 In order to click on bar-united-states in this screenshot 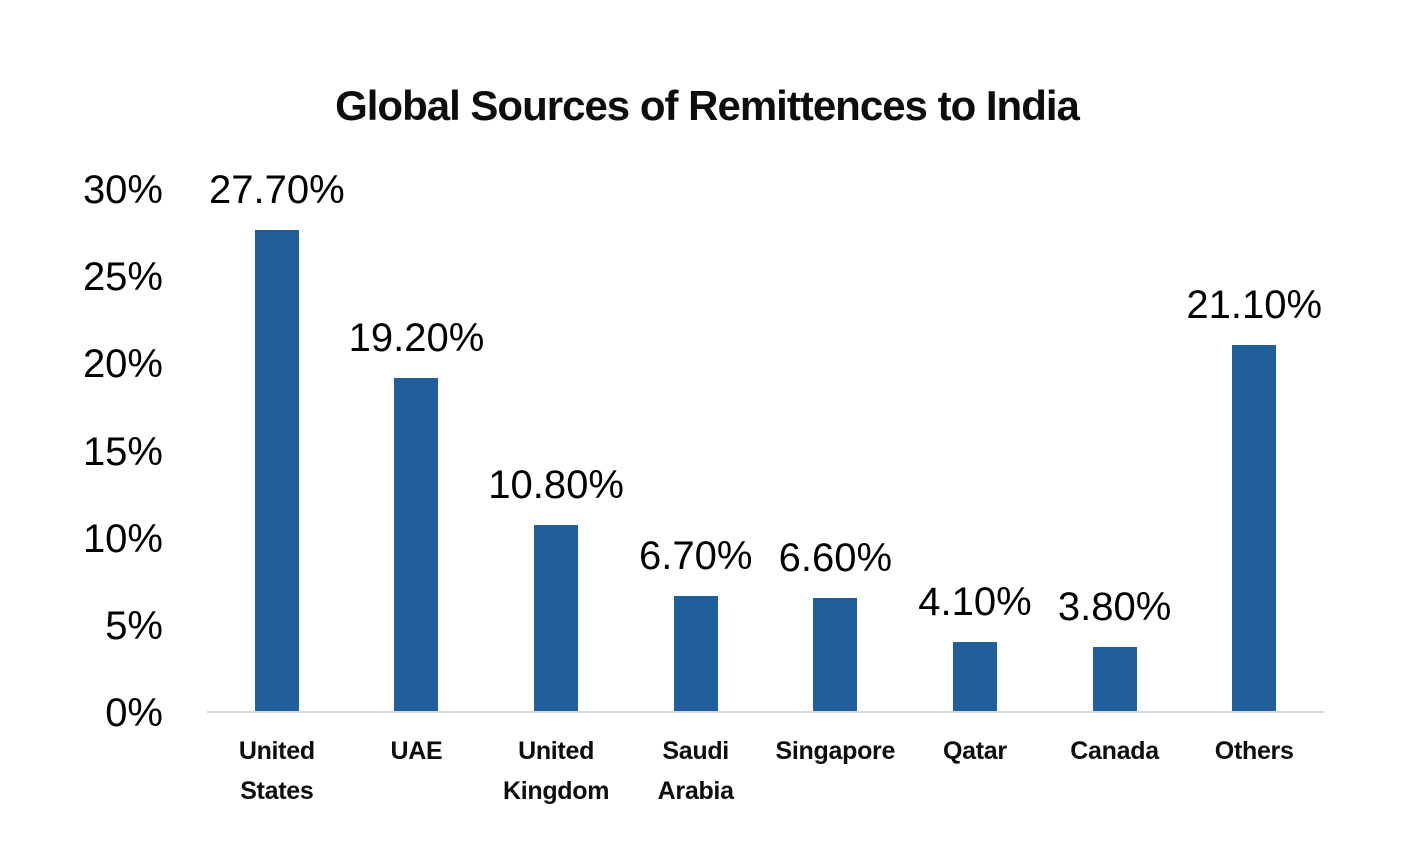, I will do `click(276, 470)`.